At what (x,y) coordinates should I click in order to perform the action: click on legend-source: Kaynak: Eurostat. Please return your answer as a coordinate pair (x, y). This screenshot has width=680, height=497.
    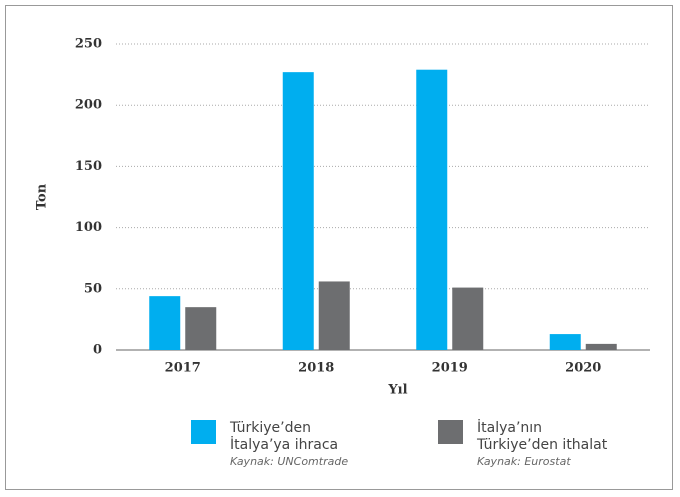
    Looking at the image, I should click on (524, 461).